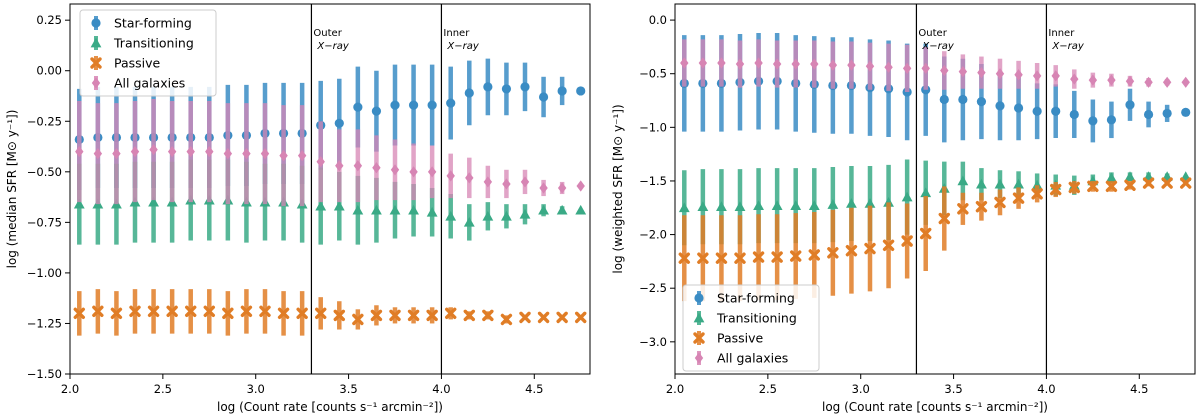 Image resolution: width=1200 pixels, height=419 pixels. I want to click on x-tick-label: 2.5, so click(768, 389).